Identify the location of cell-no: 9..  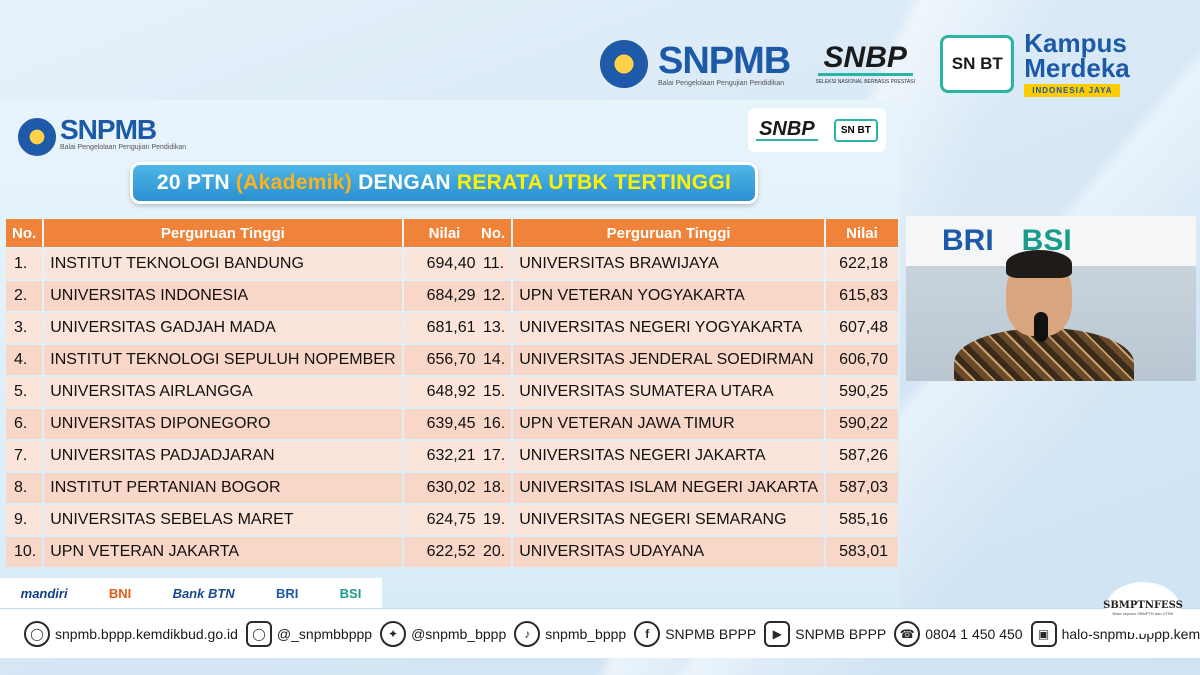
(24, 520).